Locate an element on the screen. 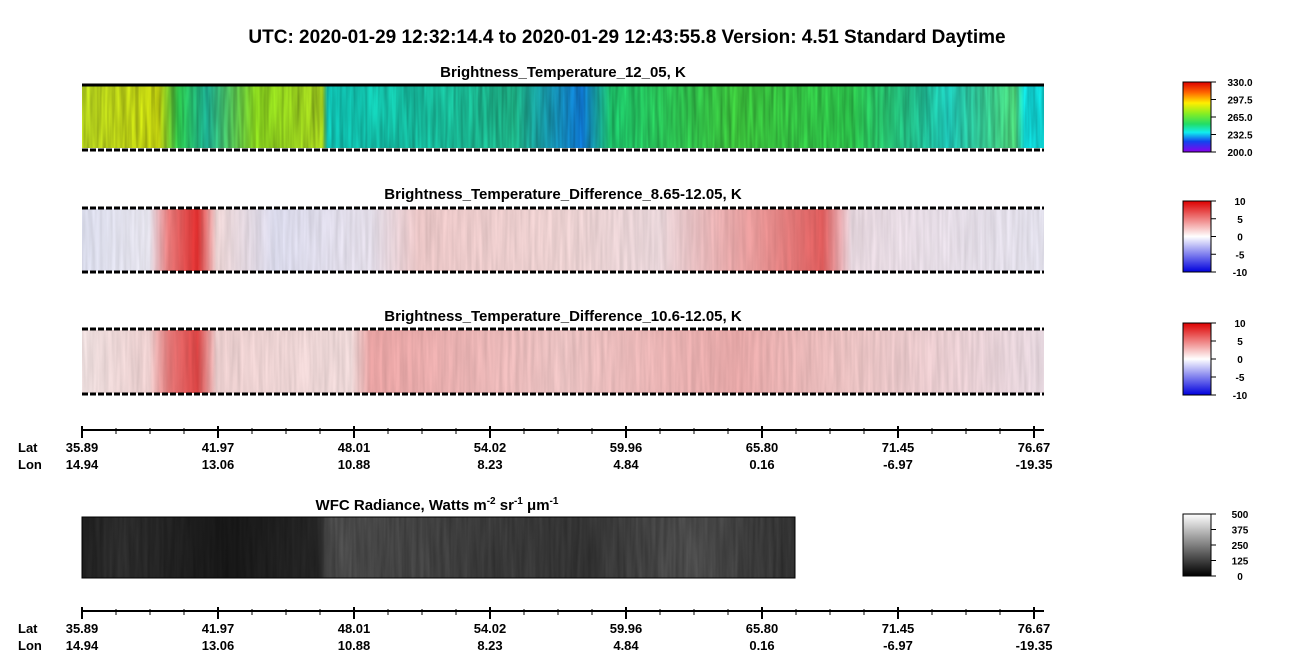 Image resolution: width=1300 pixels, height=667 pixels. colorbar-label: 297.5 is located at coordinates (1239, 101).